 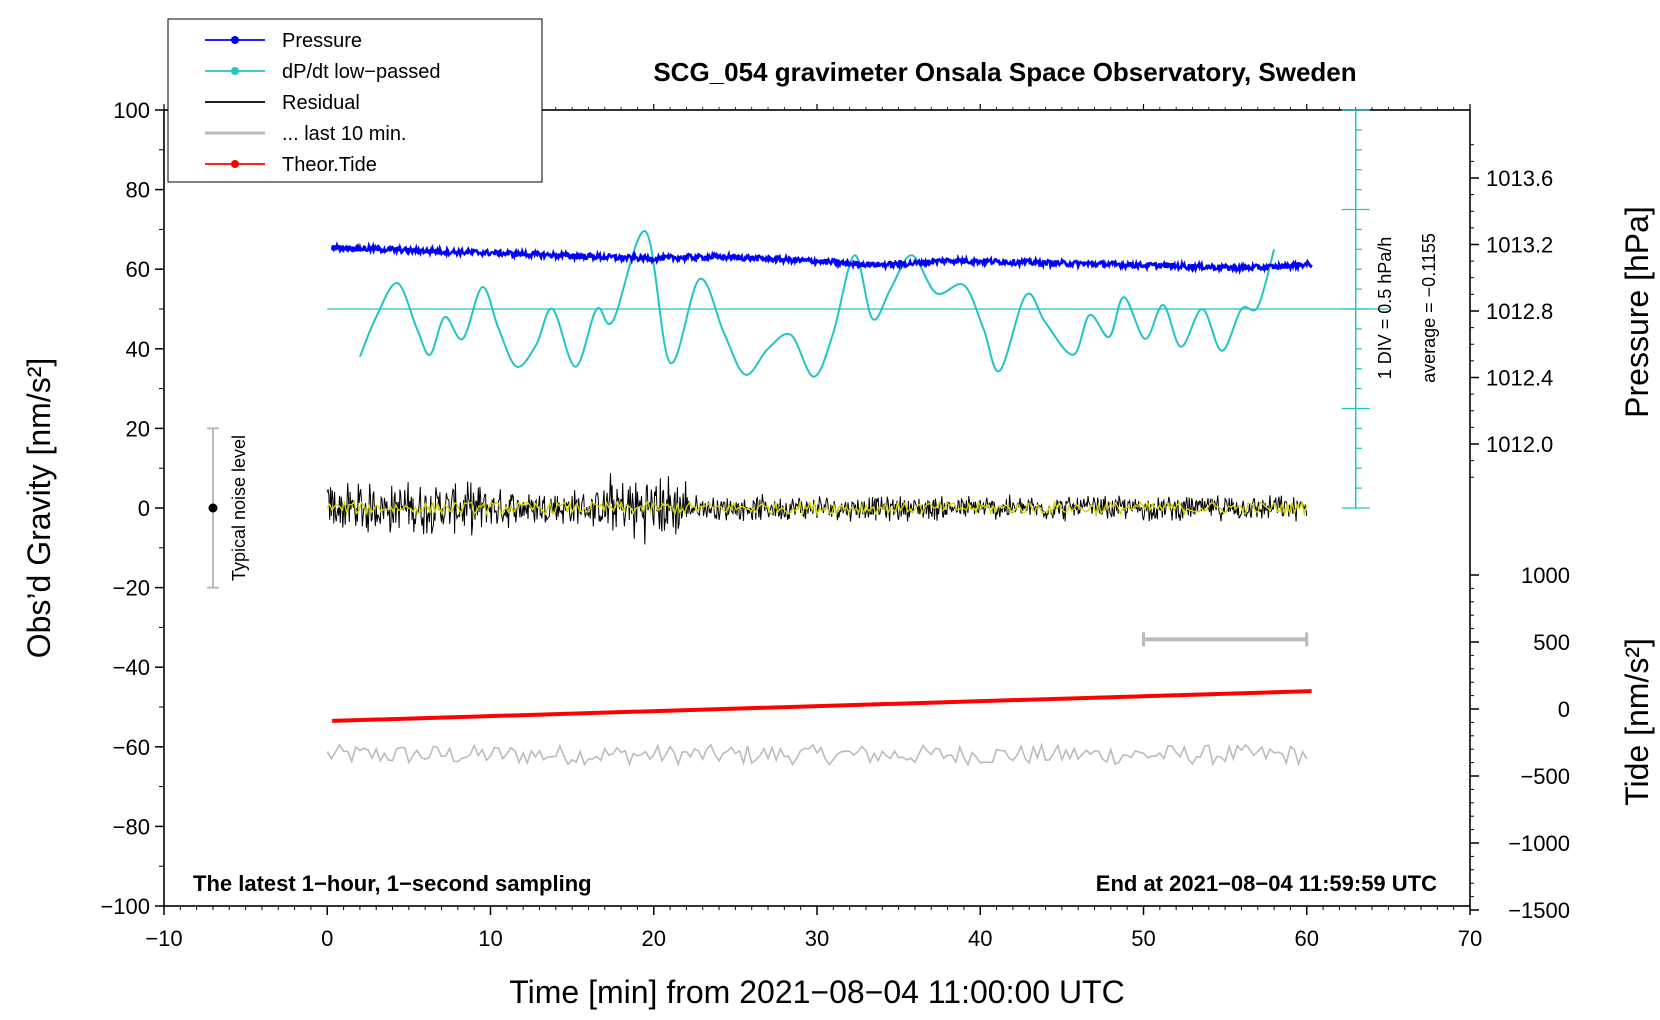 I want to click on x-axis-title: Time [min] from 2021−08−04 11:00:00 UTC, so click(x=816, y=992).